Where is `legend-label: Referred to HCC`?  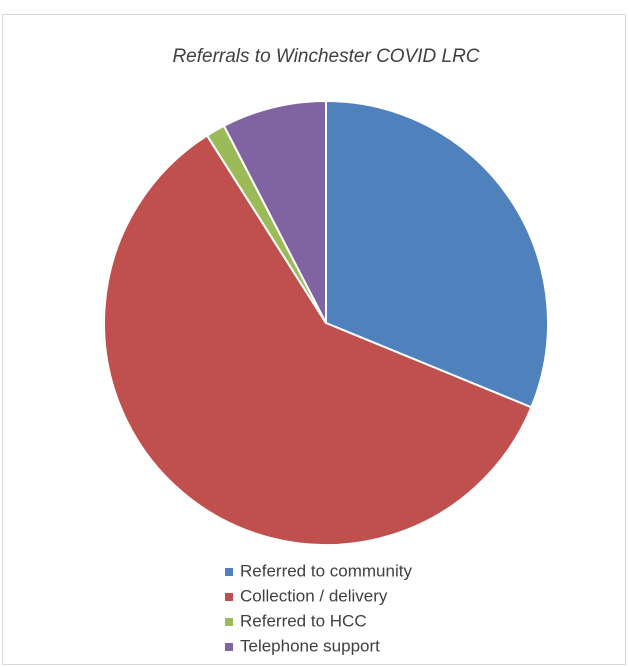 legend-label: Referred to HCC is located at coordinates (303, 620).